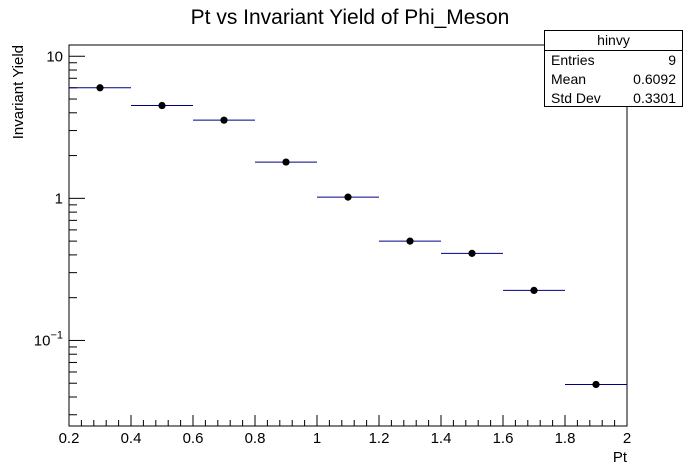 The width and height of the screenshot is (698, 476). What do you see at coordinates (59, 198) in the screenshot?
I see `y-tick-label: 1` at bounding box center [59, 198].